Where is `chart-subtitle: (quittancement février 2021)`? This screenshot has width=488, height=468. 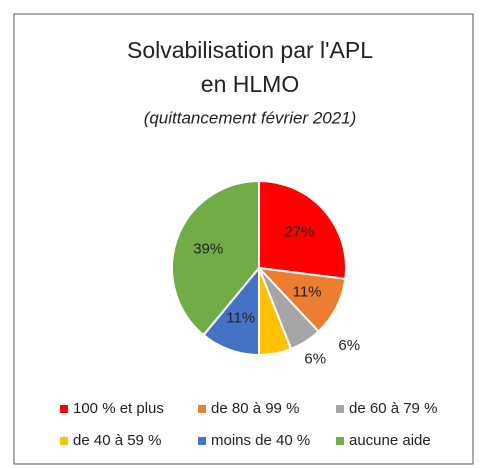
chart-subtitle: (quittancement février 2021) is located at coordinates (250, 117).